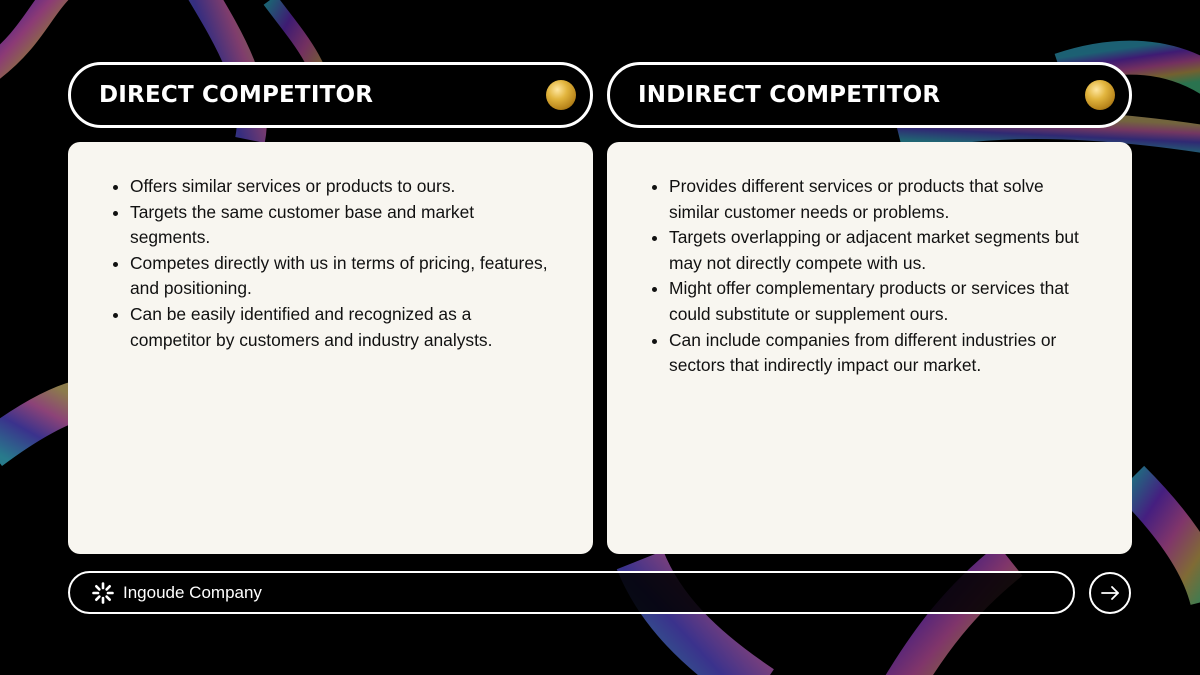 The height and width of the screenshot is (675, 1200). I want to click on direct-competitor-header: DIRECT COMPETITOR, so click(330, 95).